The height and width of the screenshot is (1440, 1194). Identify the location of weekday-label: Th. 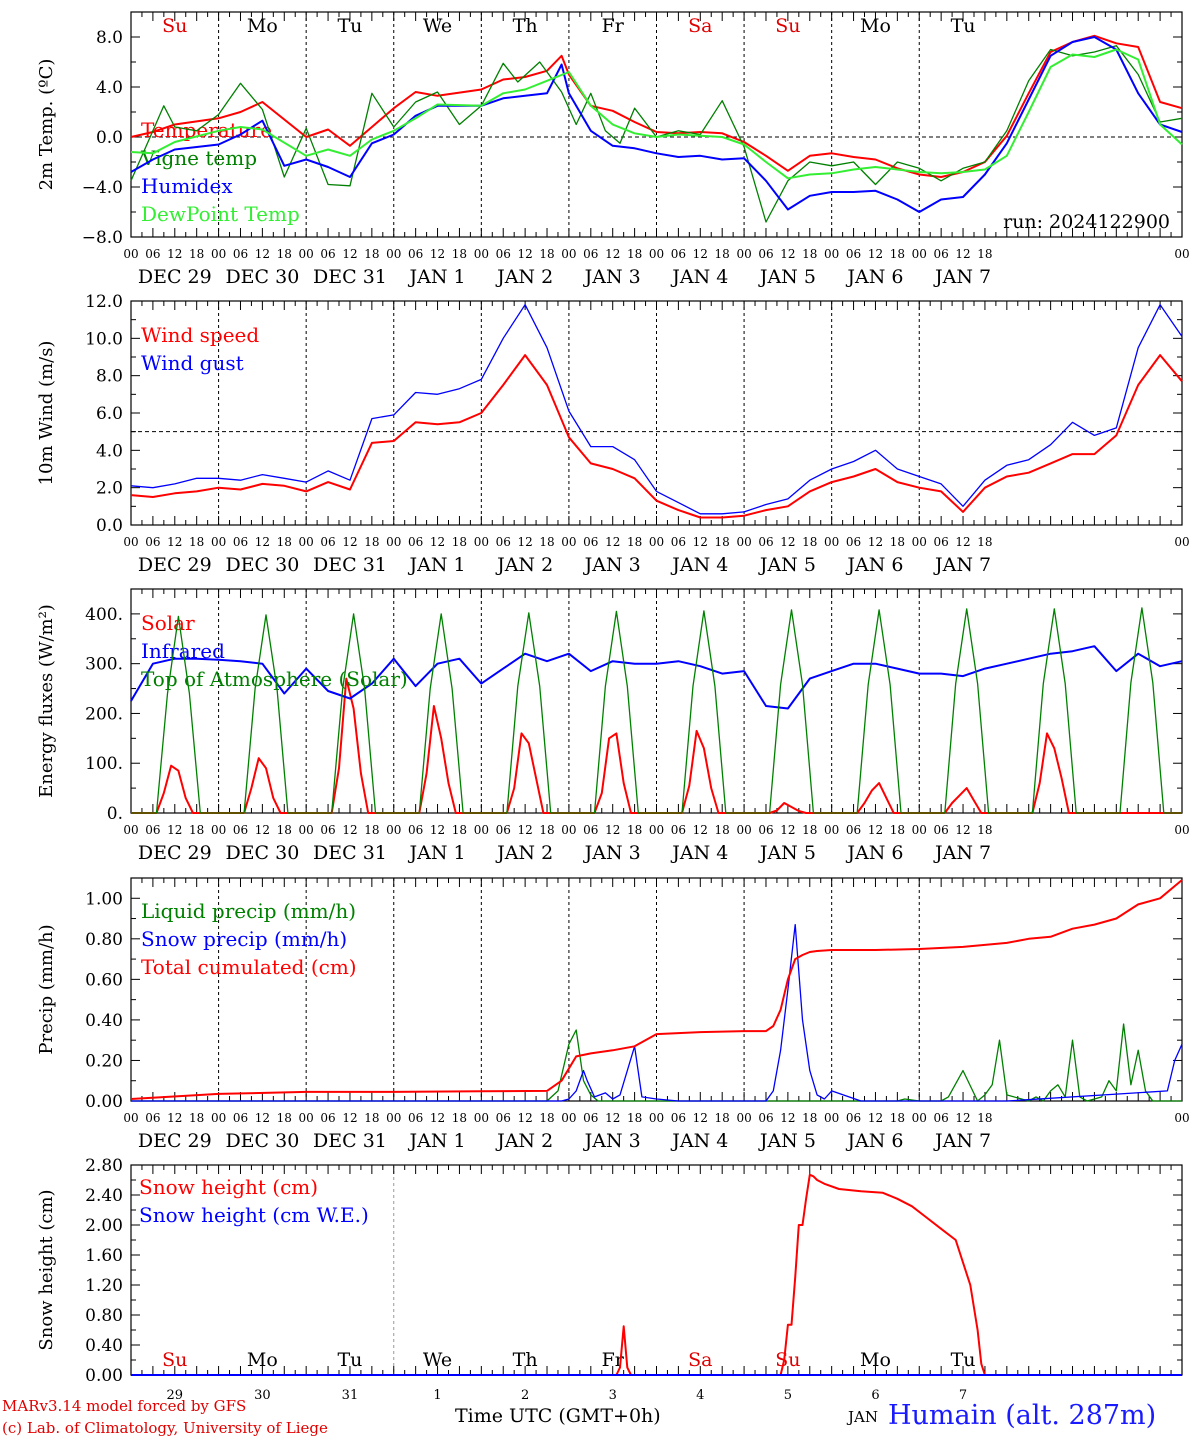
(525, 26).